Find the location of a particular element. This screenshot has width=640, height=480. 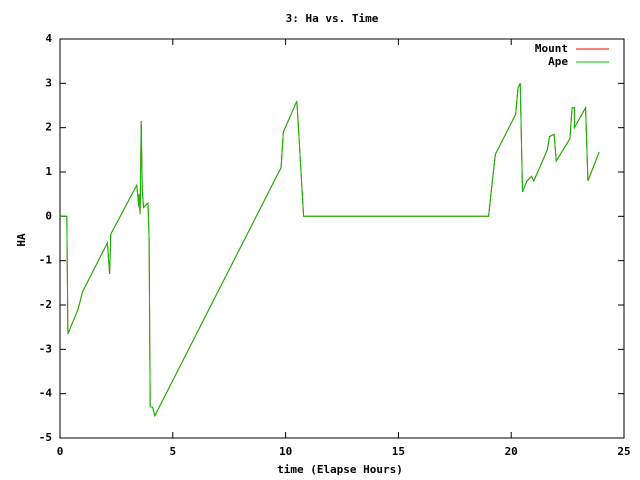

y-tick-label: -5 is located at coordinates (45, 437).